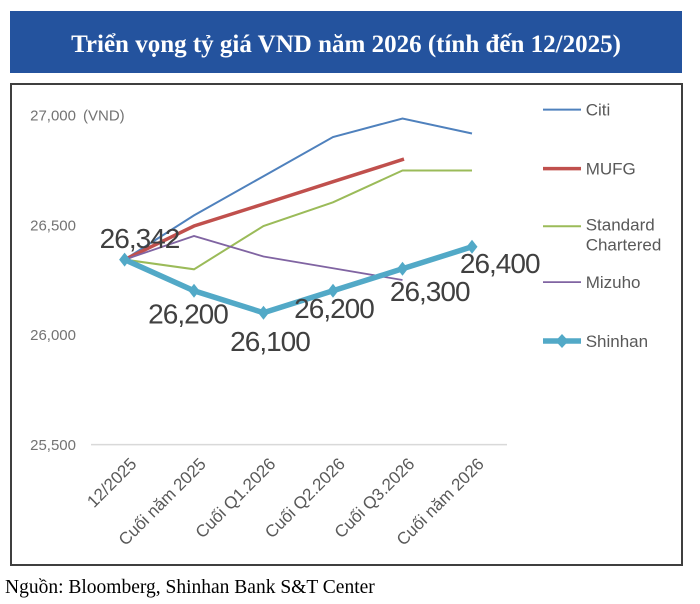 This screenshot has height=604, width=700. What do you see at coordinates (53, 335) in the screenshot?
I see `svg-text: 26,000` at bounding box center [53, 335].